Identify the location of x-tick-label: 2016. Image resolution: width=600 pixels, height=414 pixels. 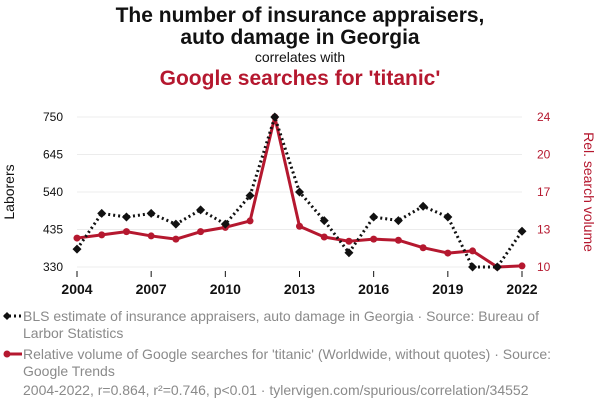
(373, 289).